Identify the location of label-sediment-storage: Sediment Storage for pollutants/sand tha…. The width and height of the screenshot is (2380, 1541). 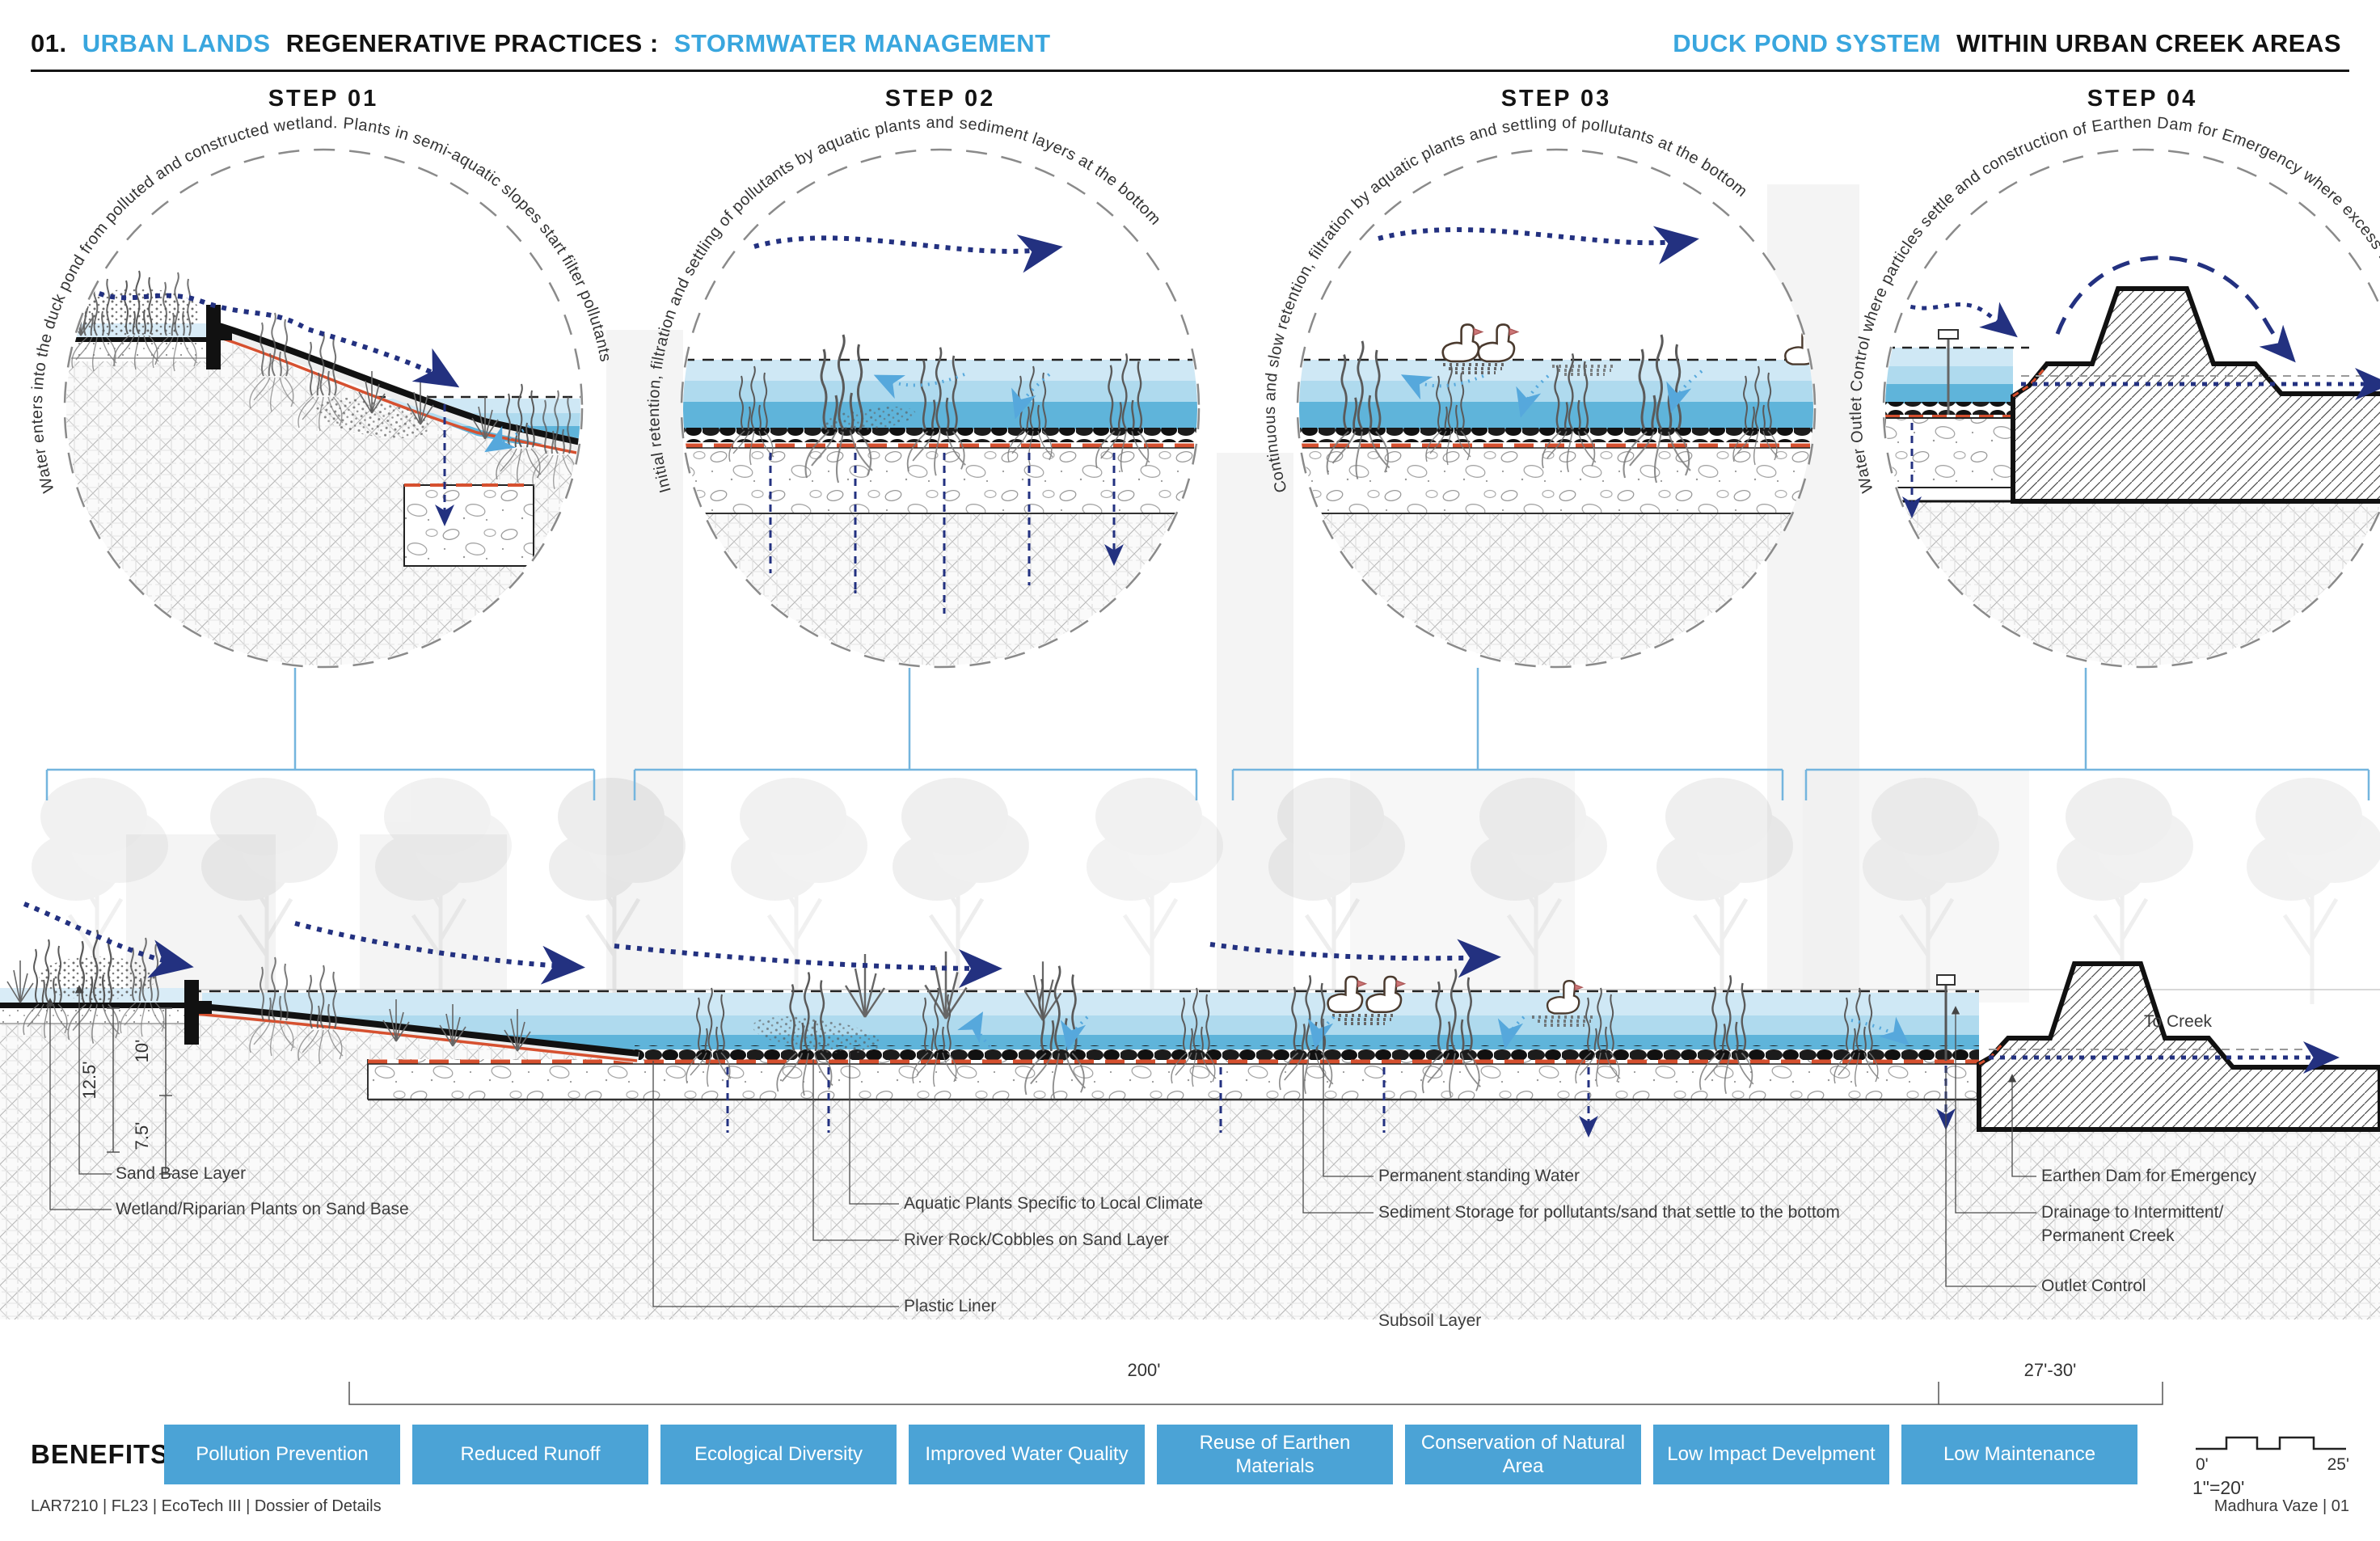
(1609, 1212).